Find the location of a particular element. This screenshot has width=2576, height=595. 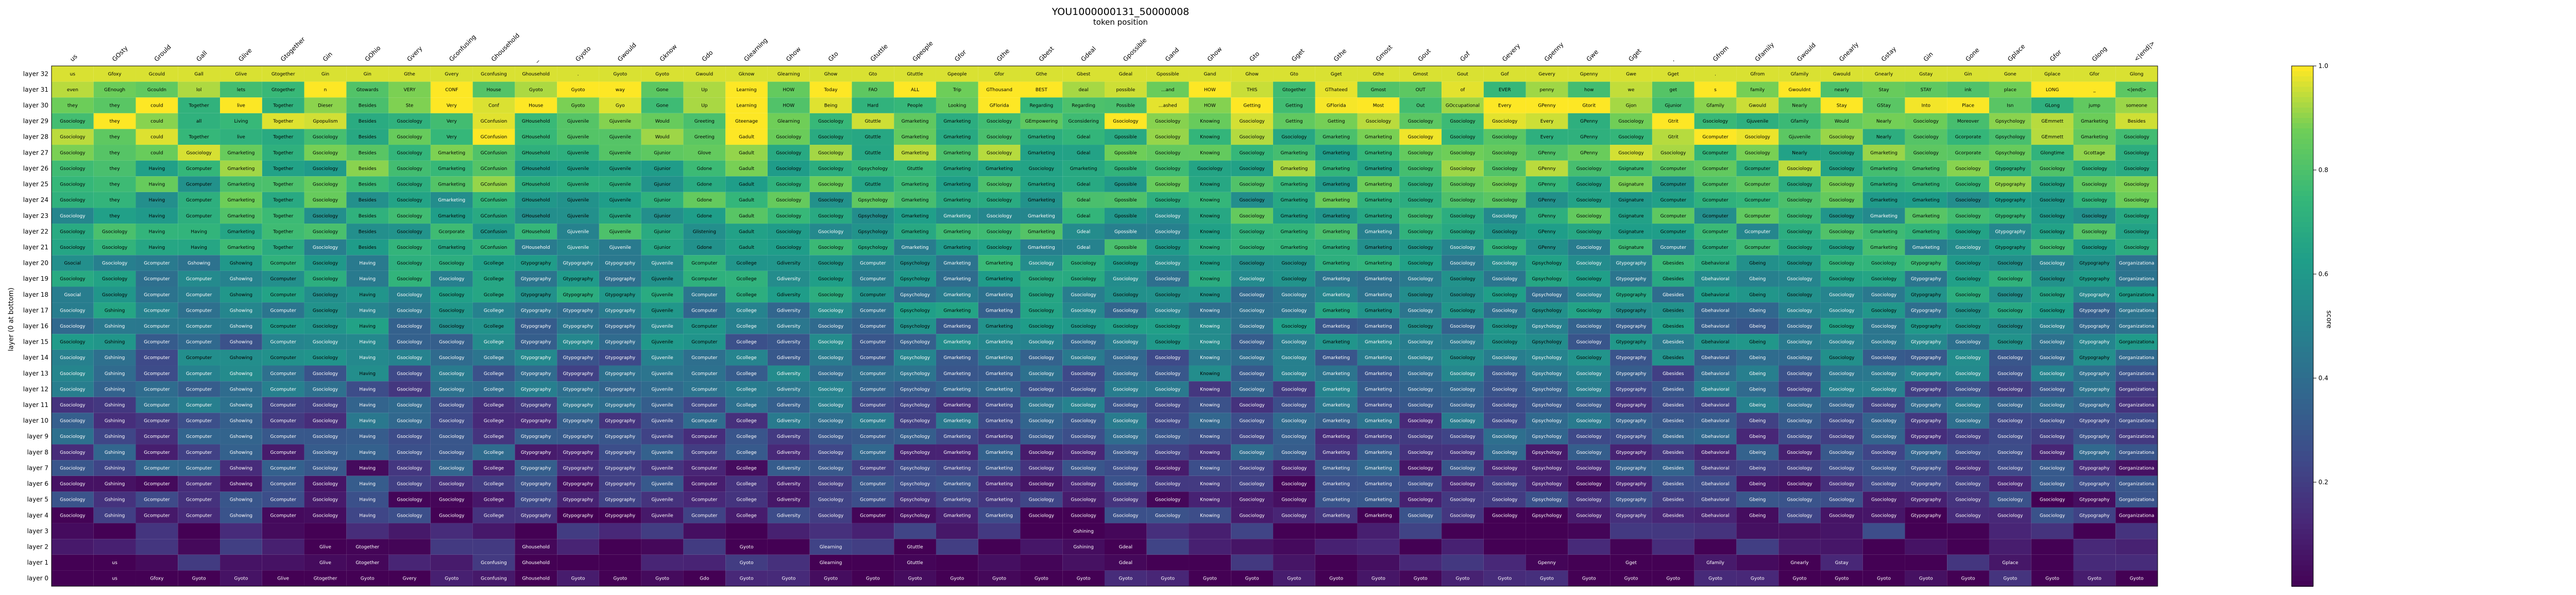

x-tick-label: Gand is located at coordinates (1172, 54).